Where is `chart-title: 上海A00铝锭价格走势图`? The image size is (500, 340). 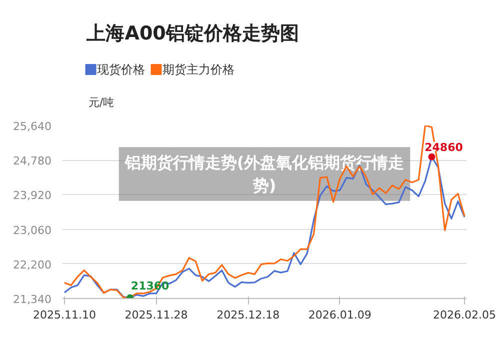 chart-title: 上海A00铝锭价格走势图 is located at coordinates (192, 33).